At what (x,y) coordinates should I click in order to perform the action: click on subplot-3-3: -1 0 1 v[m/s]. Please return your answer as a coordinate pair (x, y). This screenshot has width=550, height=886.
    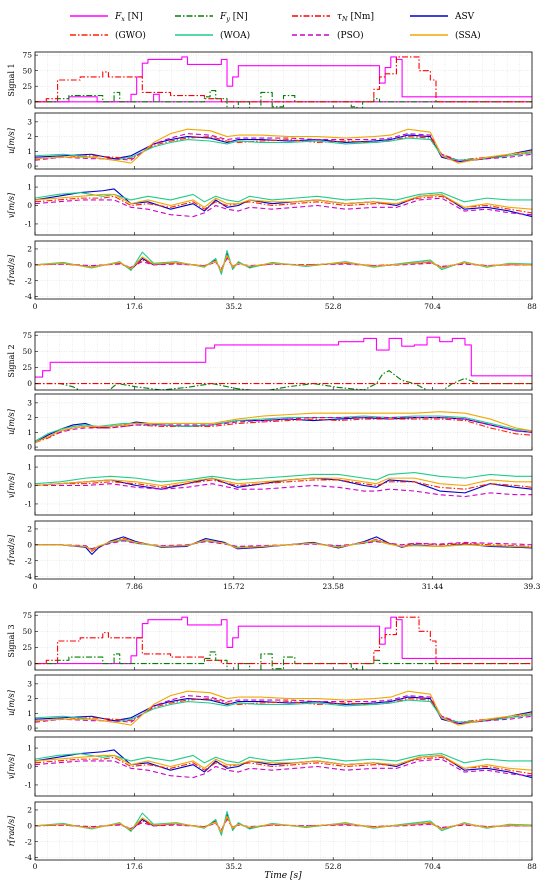
    Looking at the image, I should click on (270, 766).